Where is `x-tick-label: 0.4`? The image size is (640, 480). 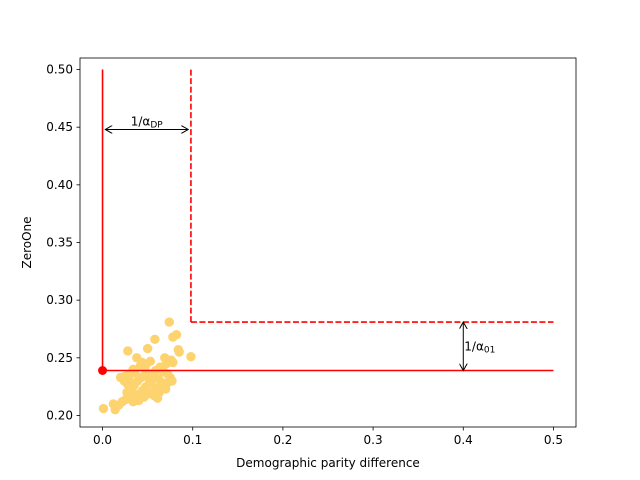
x-tick-label: 0.4 is located at coordinates (463, 440).